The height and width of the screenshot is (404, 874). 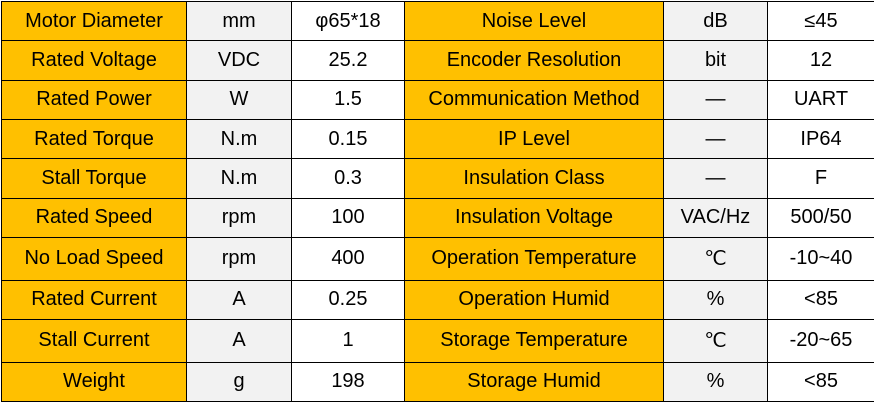 What do you see at coordinates (534, 21) in the screenshot?
I see `right-param-name: Noise Level` at bounding box center [534, 21].